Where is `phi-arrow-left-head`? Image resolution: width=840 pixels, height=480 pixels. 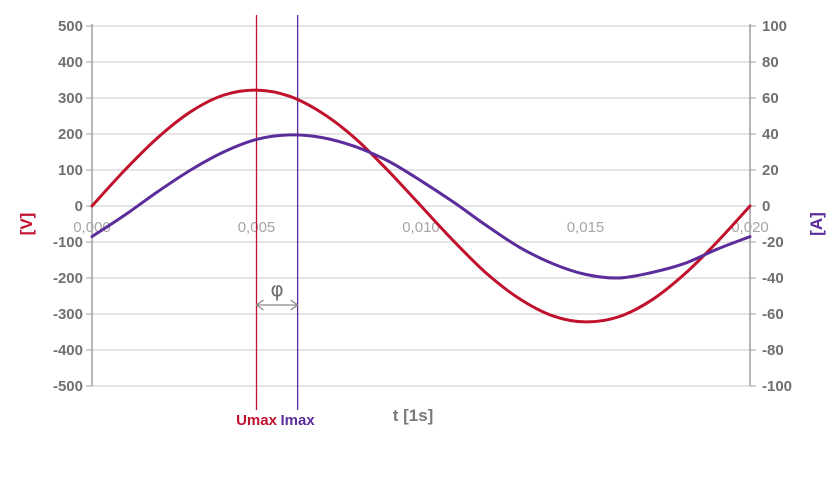 phi-arrow-left-head is located at coordinates (259, 305).